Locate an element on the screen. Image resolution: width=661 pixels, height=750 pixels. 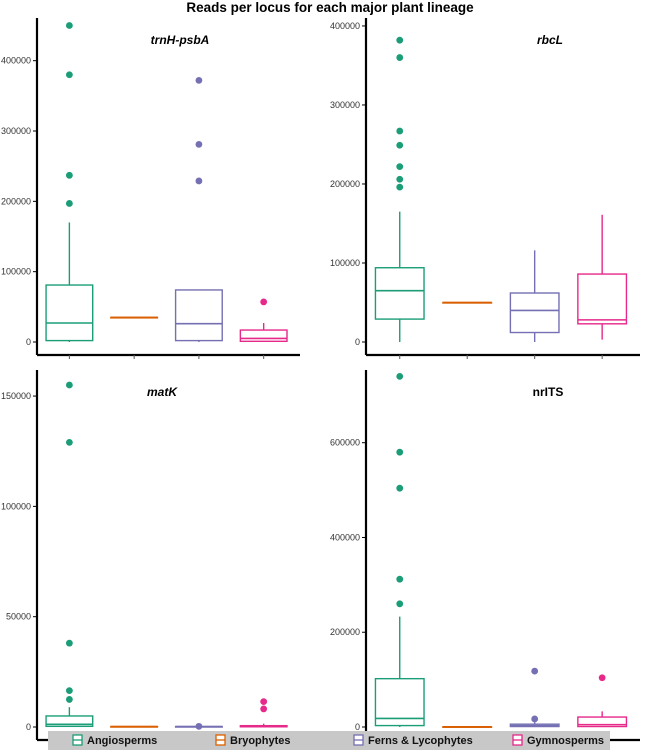
y-tick-label: 600000 is located at coordinates (345, 443).